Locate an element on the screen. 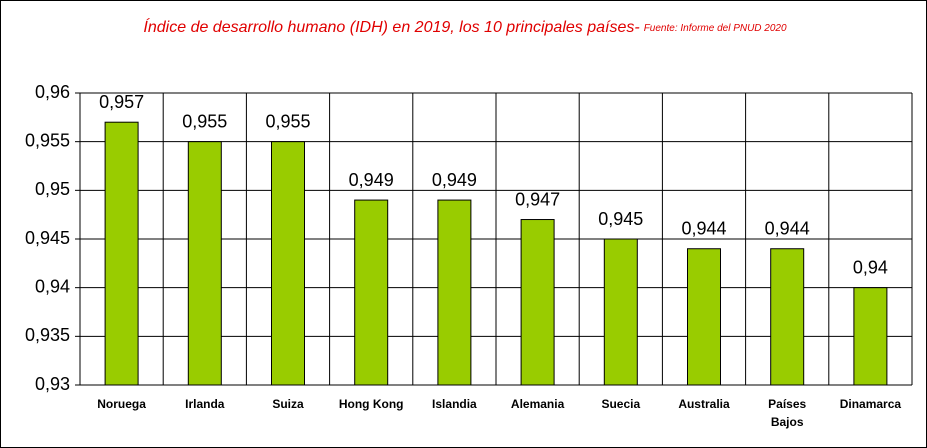 The height and width of the screenshot is (448, 927). x-tick-label: Dinamarca is located at coordinates (870, 404).